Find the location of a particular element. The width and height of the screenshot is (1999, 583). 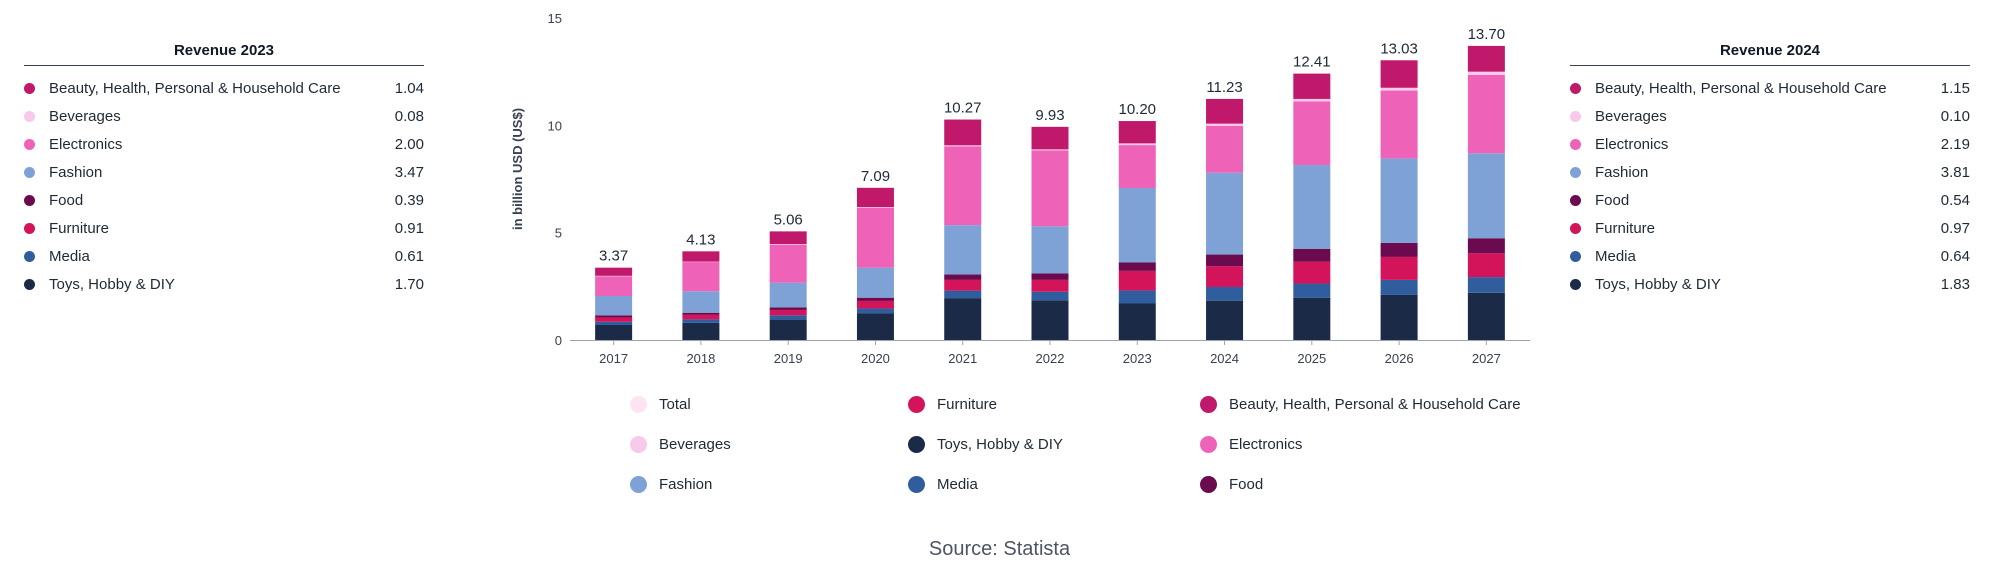

category-label: Media is located at coordinates (69, 256).